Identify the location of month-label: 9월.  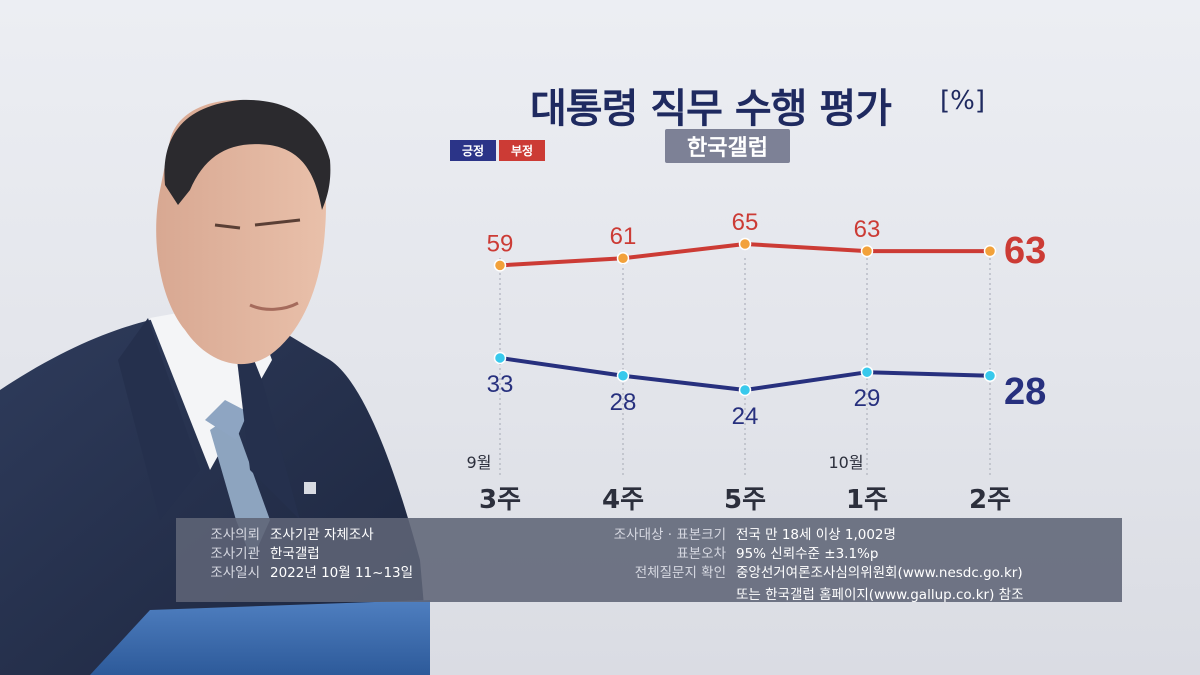
(479, 462).